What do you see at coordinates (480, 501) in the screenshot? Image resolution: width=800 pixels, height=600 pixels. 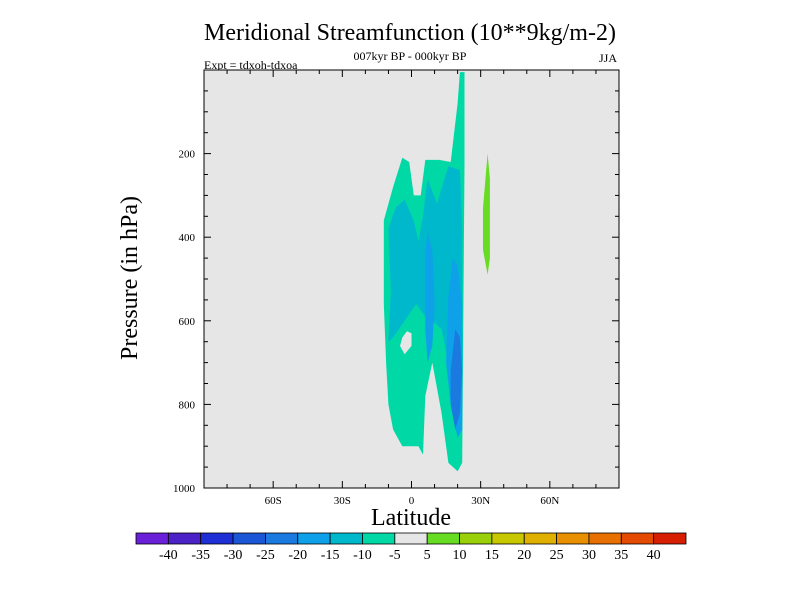 I see `x-tick-label: 30N` at bounding box center [480, 501].